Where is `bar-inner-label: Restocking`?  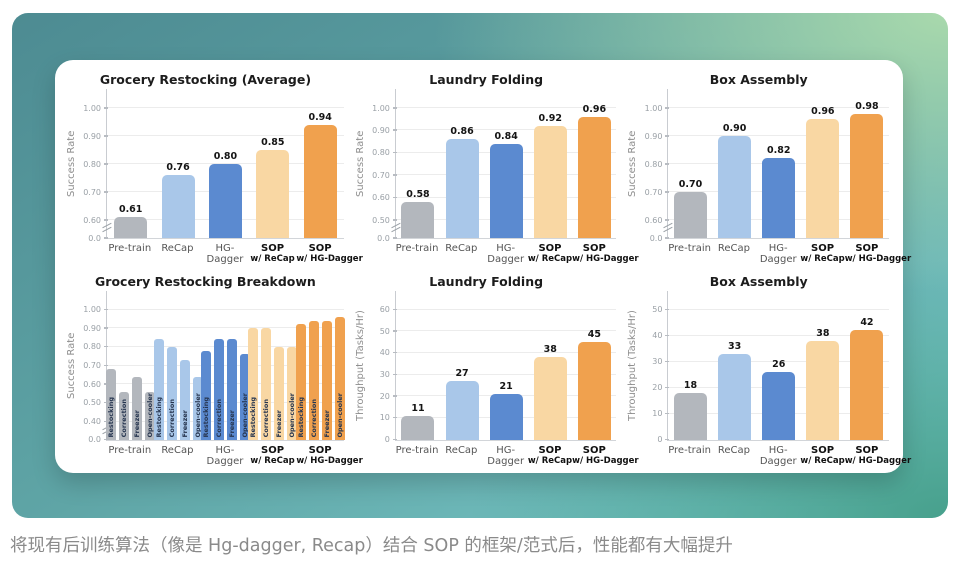 bar-inner-label: Restocking is located at coordinates (158, 417).